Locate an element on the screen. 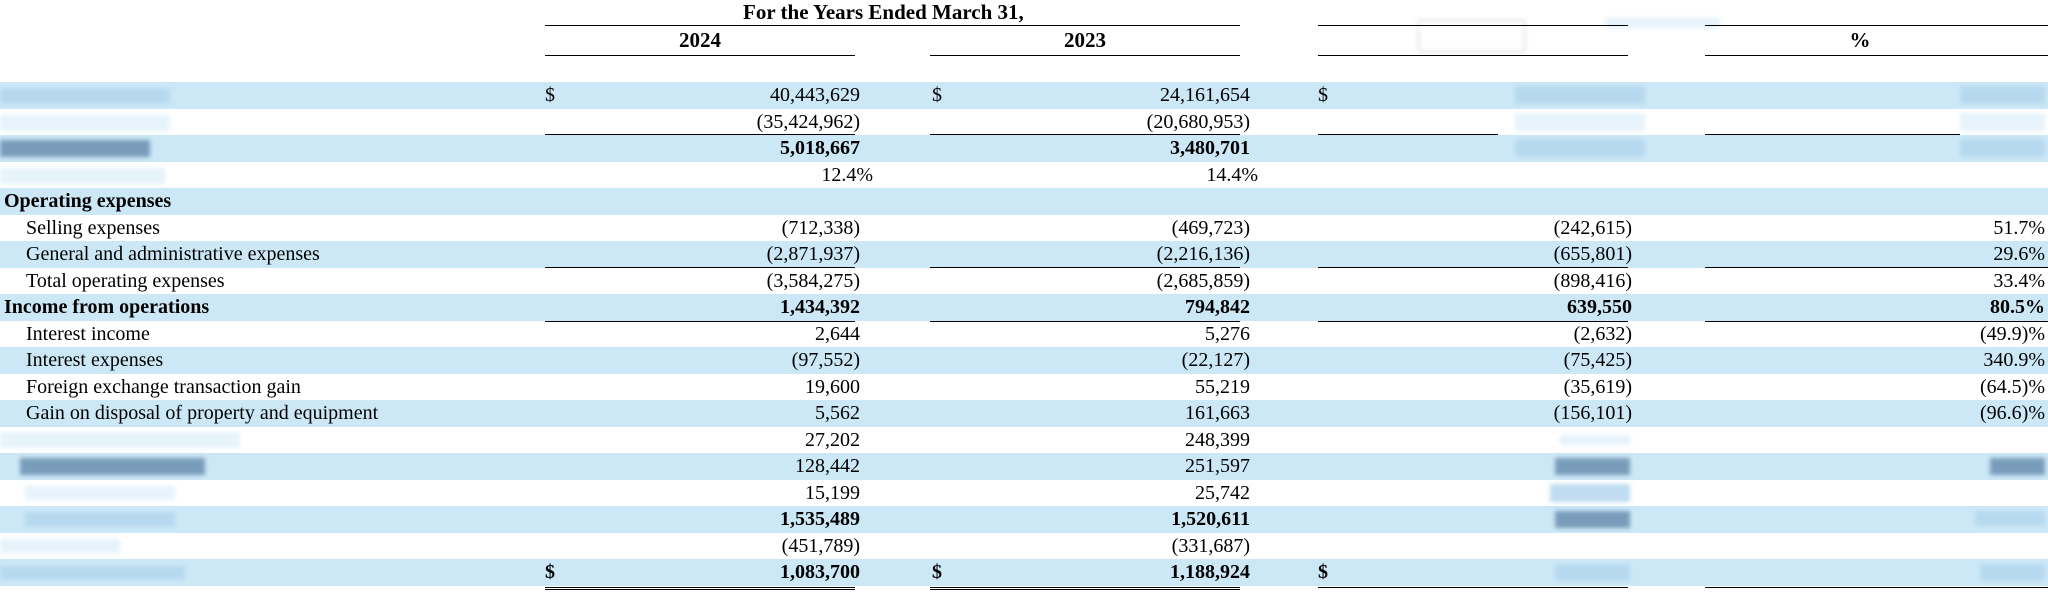 This screenshot has width=2048, height=614. year-2023-header-rule is located at coordinates (1085, 55).